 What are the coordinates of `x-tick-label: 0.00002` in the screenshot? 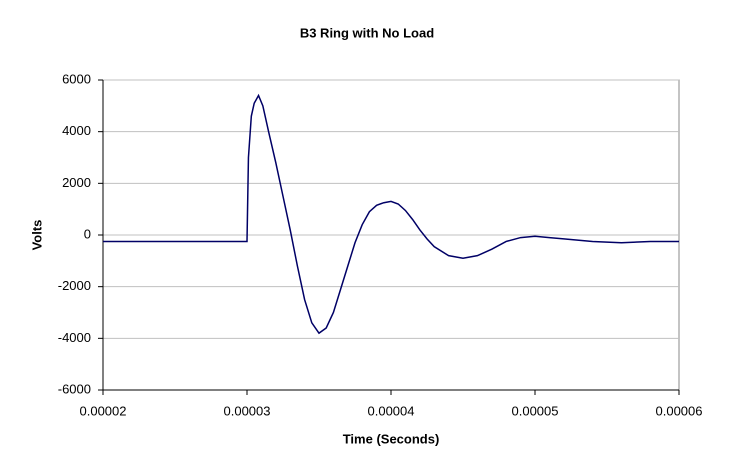 It's located at (103, 410).